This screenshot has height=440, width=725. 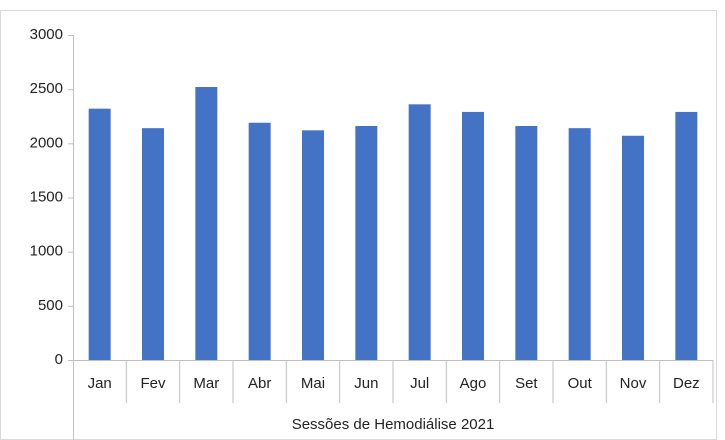 I want to click on x-tick-label: Mar, so click(x=206, y=383).